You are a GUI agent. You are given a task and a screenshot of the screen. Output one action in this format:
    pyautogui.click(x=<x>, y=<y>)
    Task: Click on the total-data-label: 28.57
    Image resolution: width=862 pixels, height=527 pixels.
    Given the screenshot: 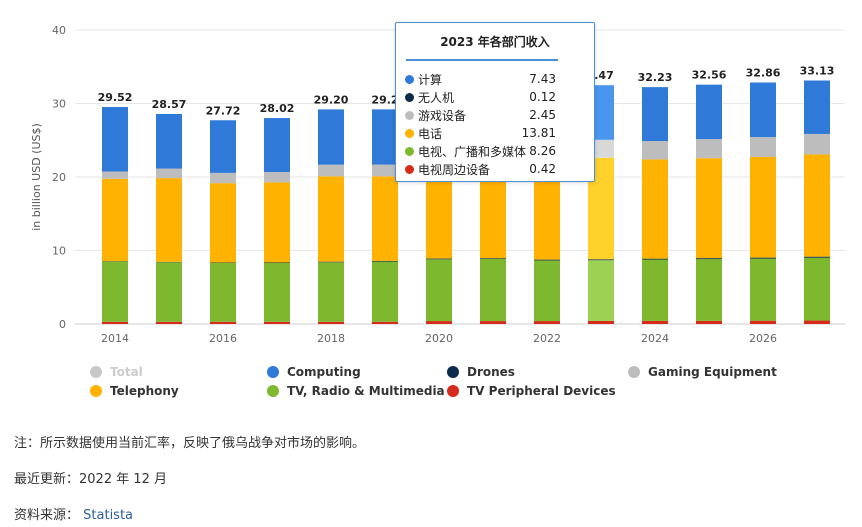 What is the action you would take?
    pyautogui.click(x=169, y=104)
    